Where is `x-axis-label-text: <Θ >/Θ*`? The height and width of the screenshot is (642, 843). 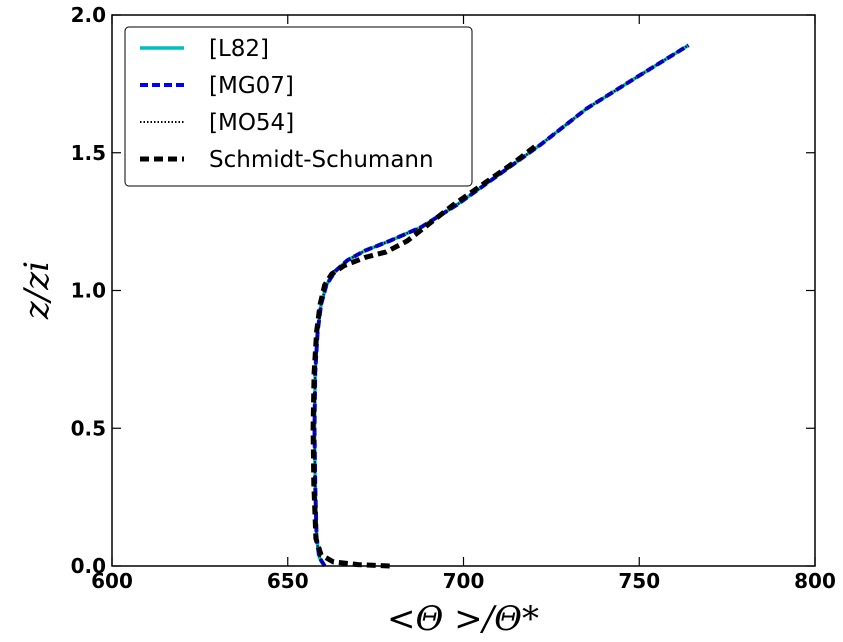
x-axis-label-text: <Θ >/Θ* is located at coordinates (463, 619).